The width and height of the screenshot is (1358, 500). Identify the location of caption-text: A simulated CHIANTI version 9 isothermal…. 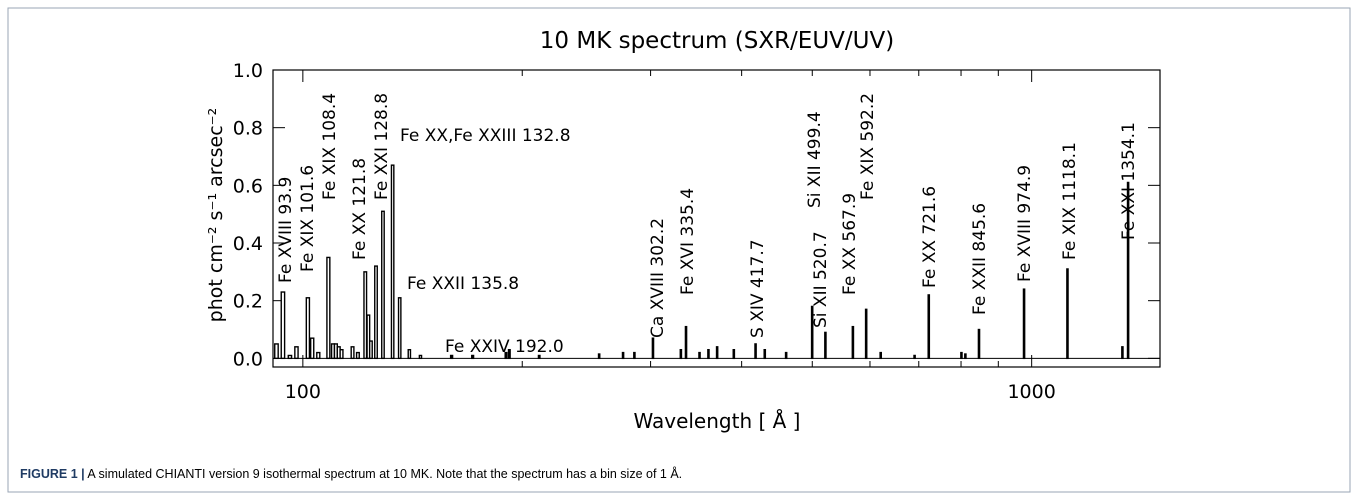
(384, 473).